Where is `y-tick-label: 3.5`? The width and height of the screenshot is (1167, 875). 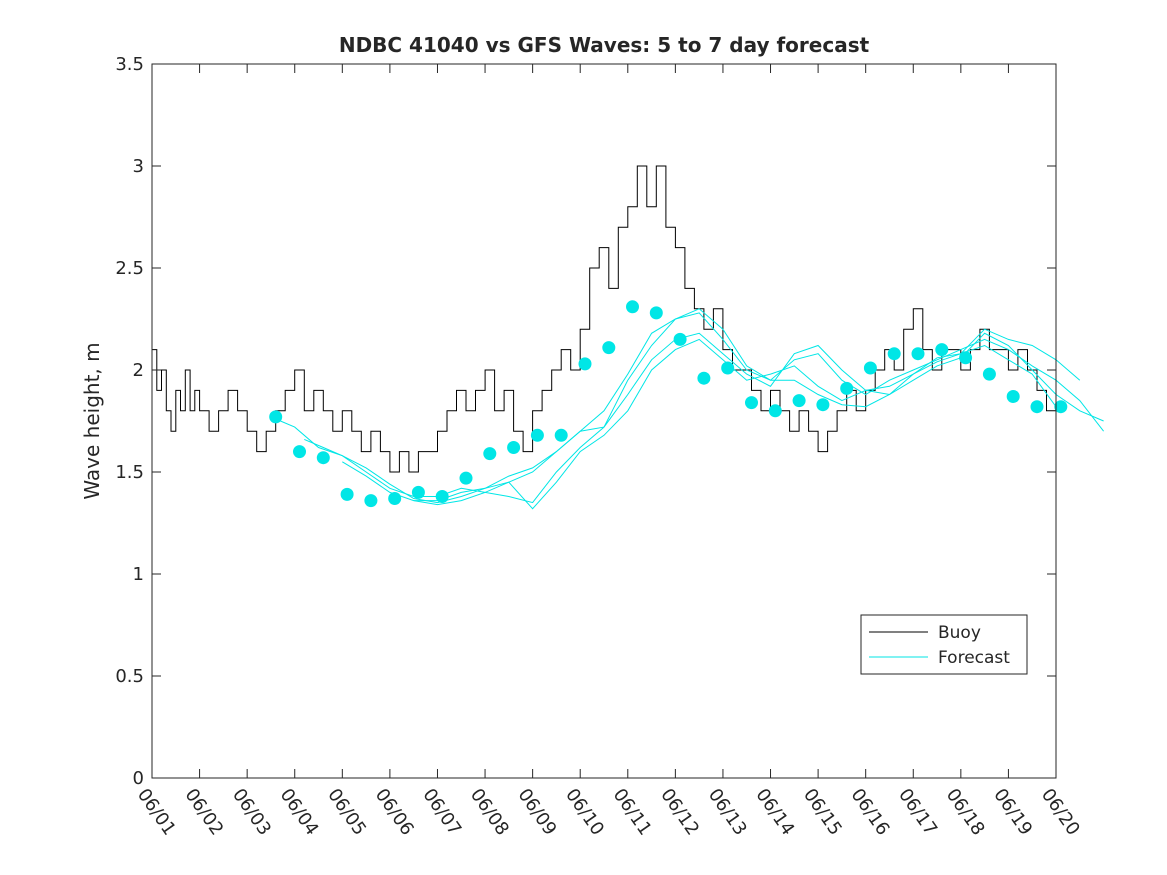 y-tick-label: 3.5 is located at coordinates (129, 64).